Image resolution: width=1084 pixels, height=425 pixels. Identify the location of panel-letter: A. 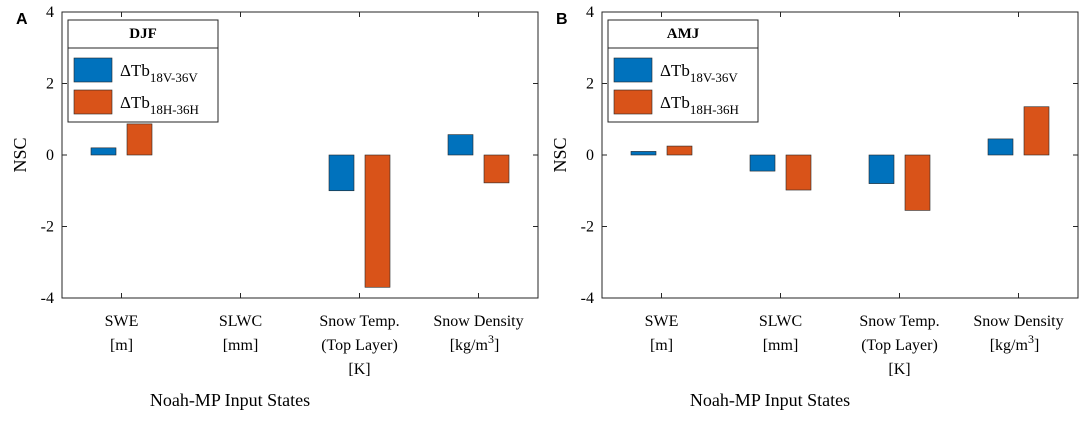
(22, 19).